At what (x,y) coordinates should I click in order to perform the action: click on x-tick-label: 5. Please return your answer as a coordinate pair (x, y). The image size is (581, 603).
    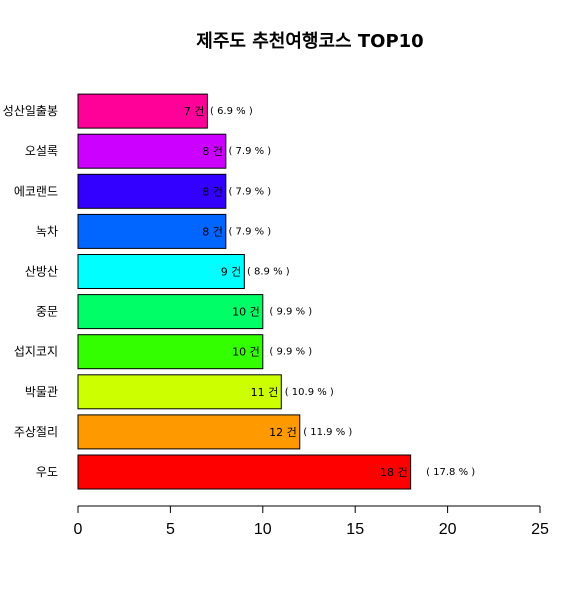
    Looking at the image, I should click on (170, 529).